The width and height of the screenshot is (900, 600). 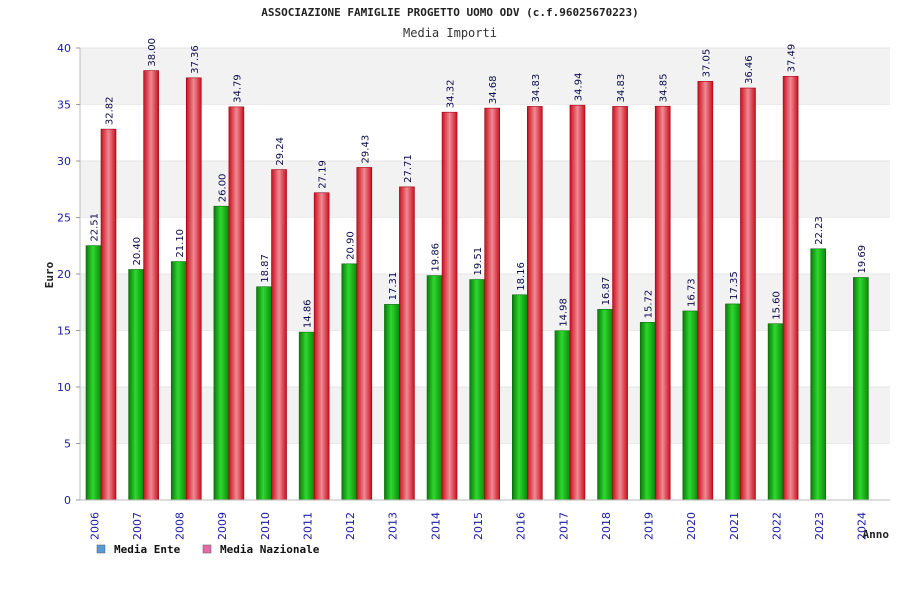 I want to click on legend-swatch-media-nazionale, so click(x=207, y=549).